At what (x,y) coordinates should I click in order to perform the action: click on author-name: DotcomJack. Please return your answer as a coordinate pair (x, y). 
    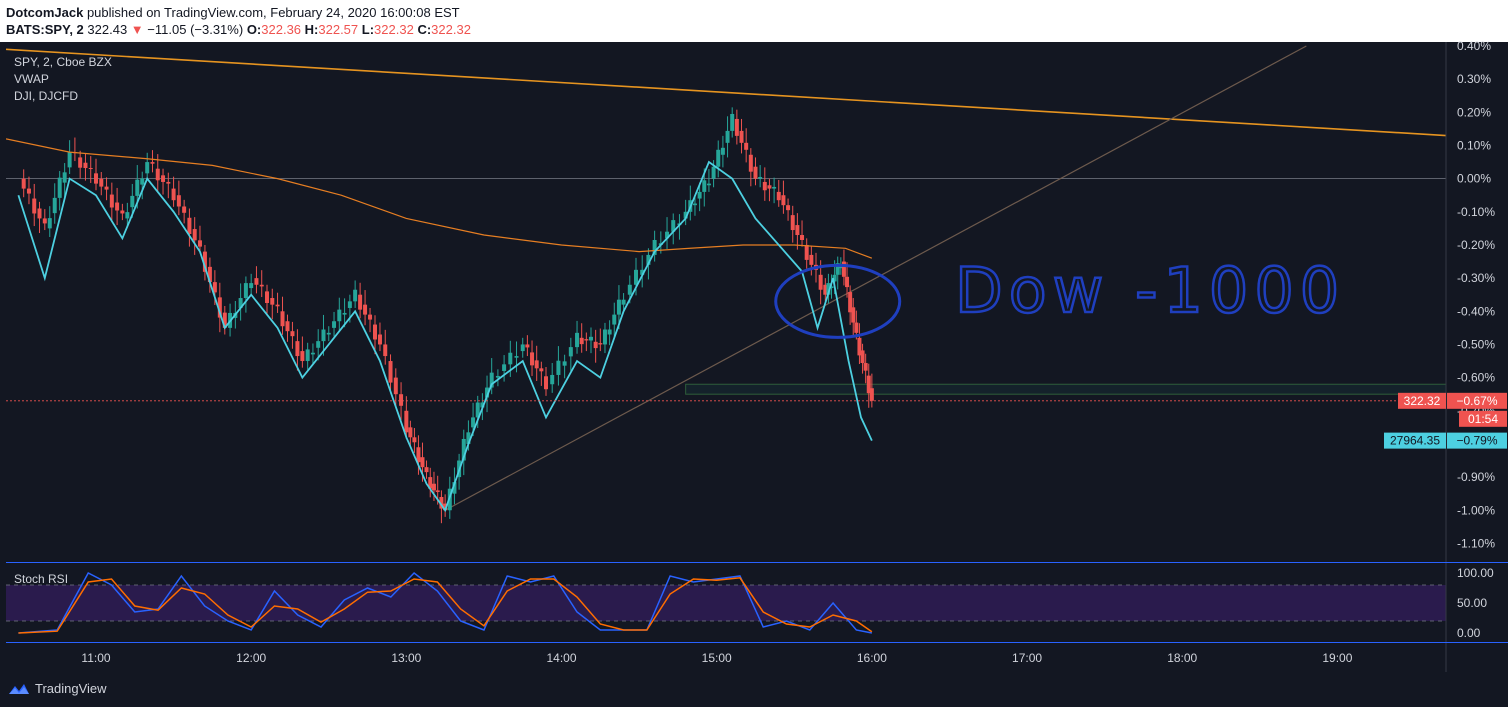
    Looking at the image, I should click on (45, 12).